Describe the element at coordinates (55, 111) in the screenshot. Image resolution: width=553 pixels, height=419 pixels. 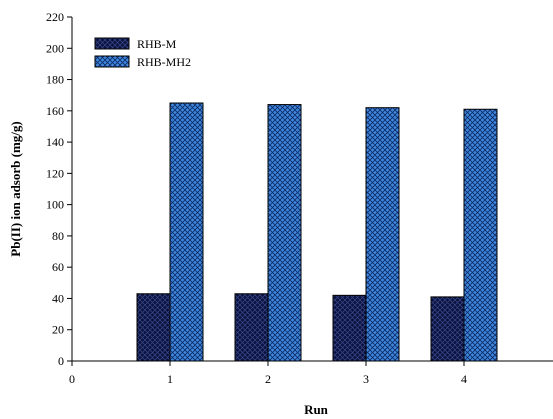
I see `y-tick-label: 160` at that location.